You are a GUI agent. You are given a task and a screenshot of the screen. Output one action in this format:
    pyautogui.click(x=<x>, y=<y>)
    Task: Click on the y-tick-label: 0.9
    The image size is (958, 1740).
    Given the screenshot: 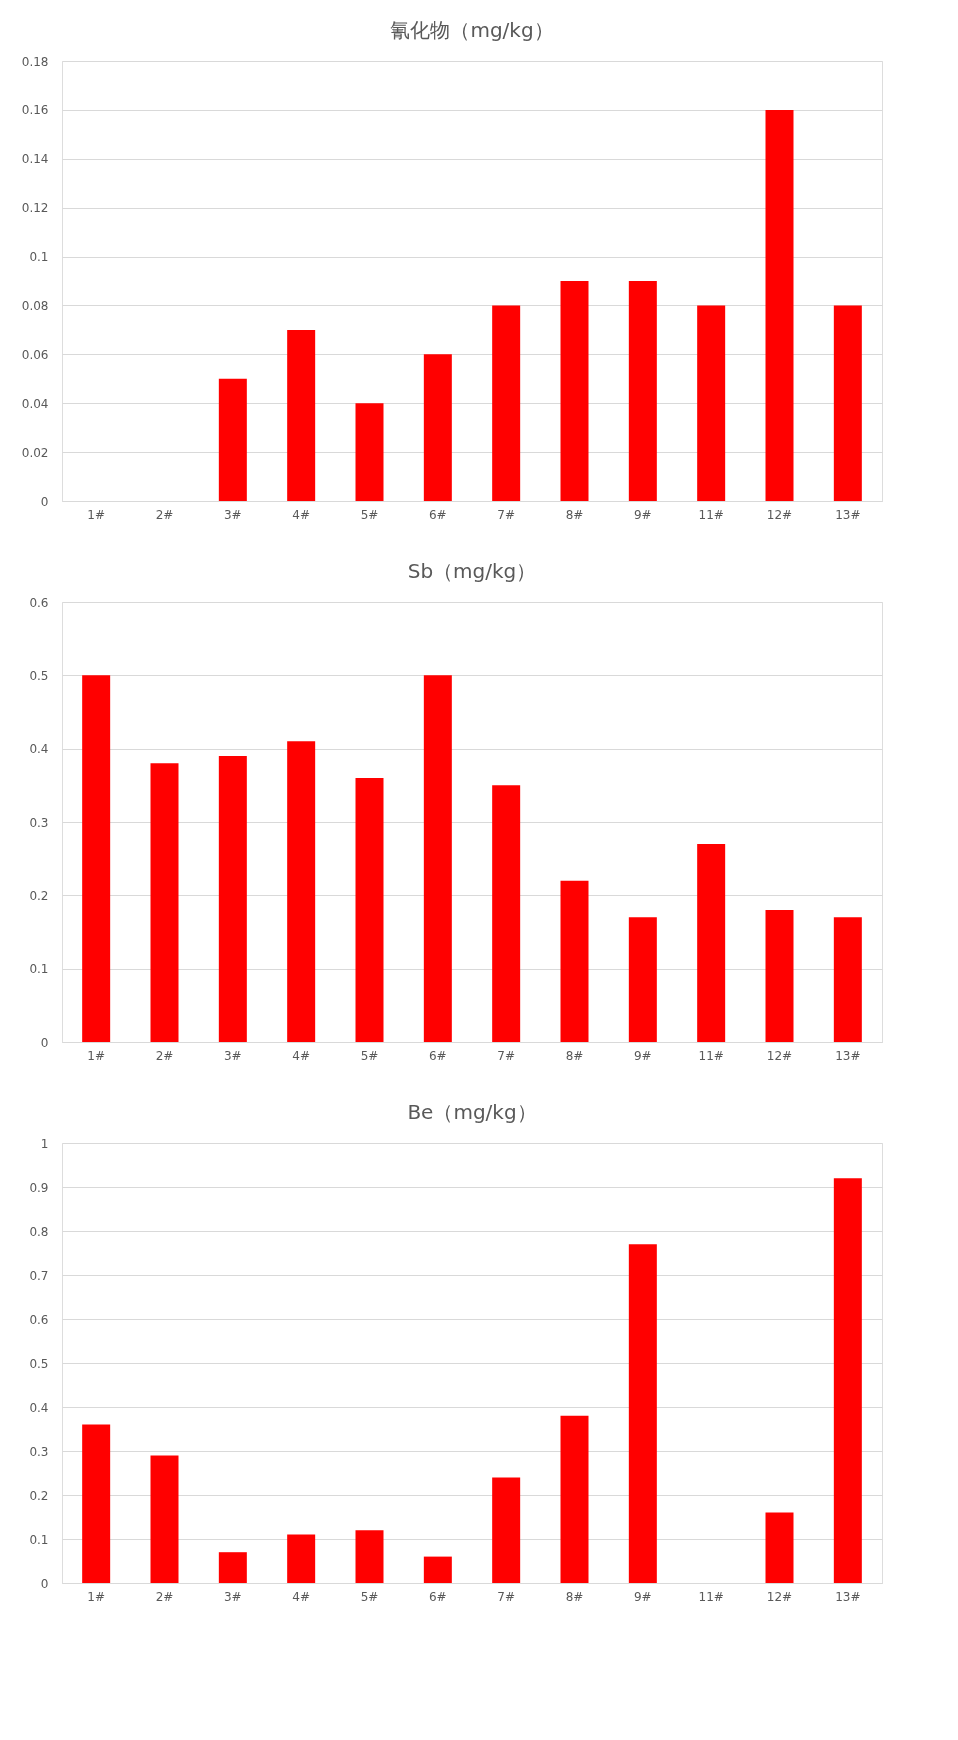 What is the action you would take?
    pyautogui.click(x=39, y=1187)
    